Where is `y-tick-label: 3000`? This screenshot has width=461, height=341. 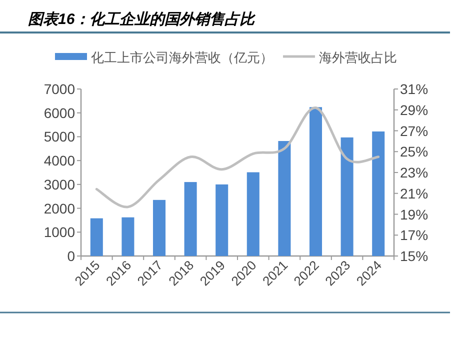 y-tick-label: 3000 is located at coordinates (60, 184).